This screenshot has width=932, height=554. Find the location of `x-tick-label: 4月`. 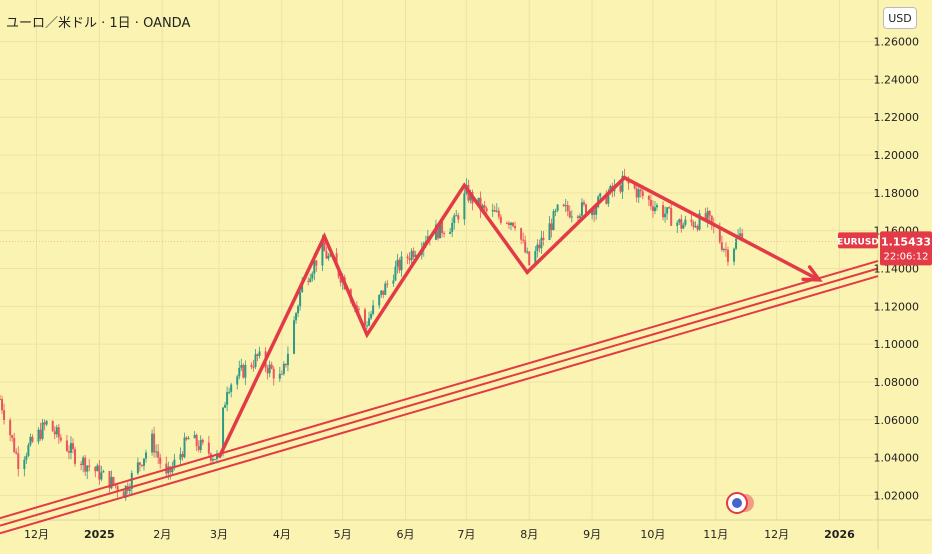

x-tick-label: 4月 is located at coordinates (282, 534).